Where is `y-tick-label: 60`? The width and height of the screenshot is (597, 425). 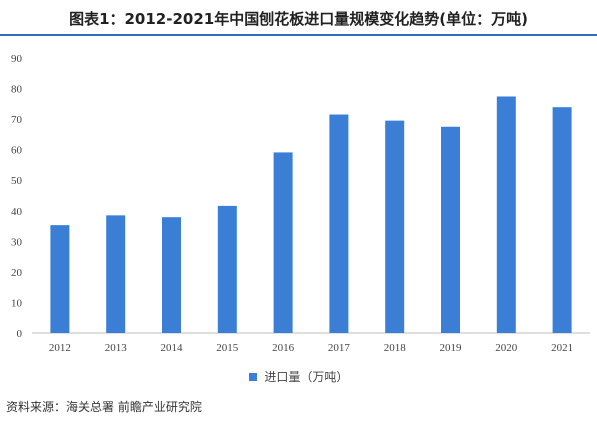 y-tick-label: 60 is located at coordinates (17, 151).